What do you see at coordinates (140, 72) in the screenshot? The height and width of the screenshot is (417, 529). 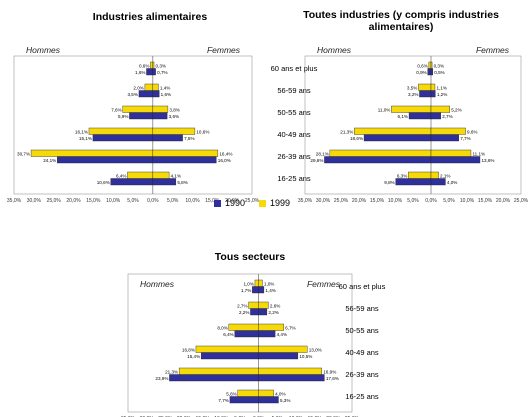 I see `chart1-men-value: 1,6%` at bounding box center [140, 72].